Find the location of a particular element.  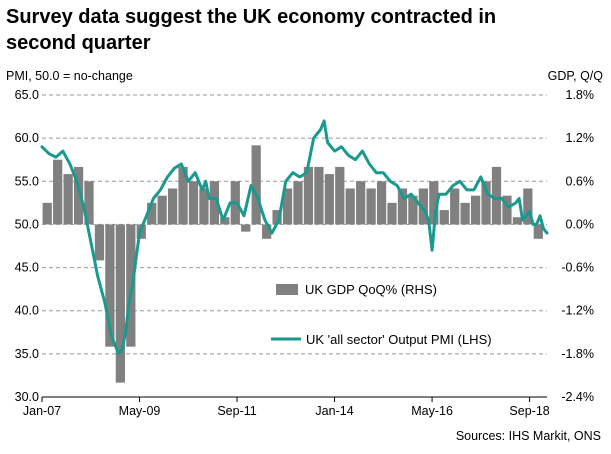

right-axis-tick-label: -0.6% is located at coordinates (577, 268).